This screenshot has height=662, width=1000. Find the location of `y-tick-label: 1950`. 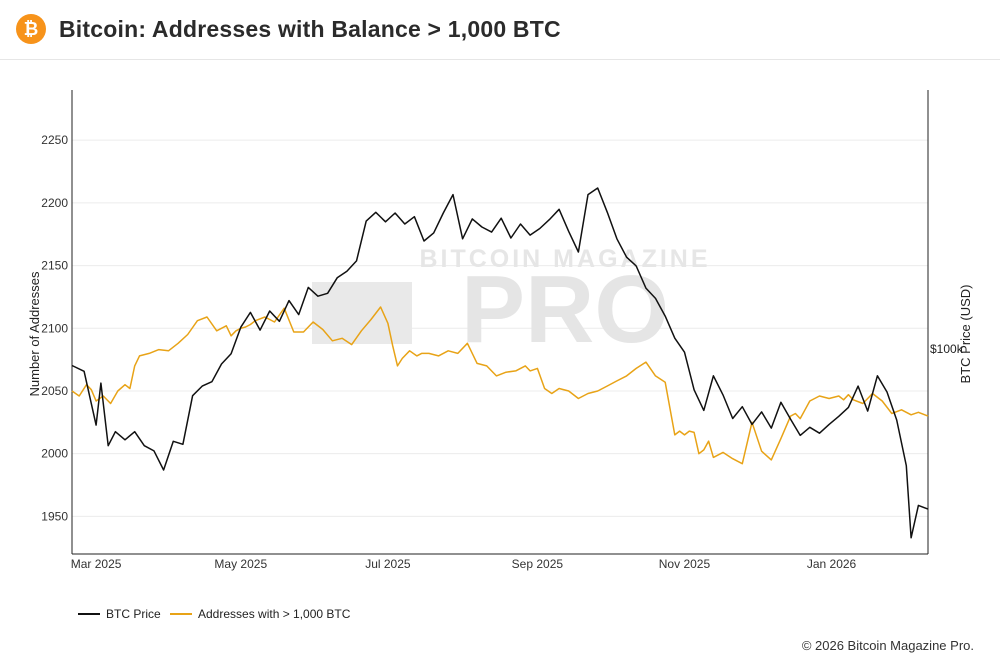

y-tick-label: 1950 is located at coordinates (54, 516).